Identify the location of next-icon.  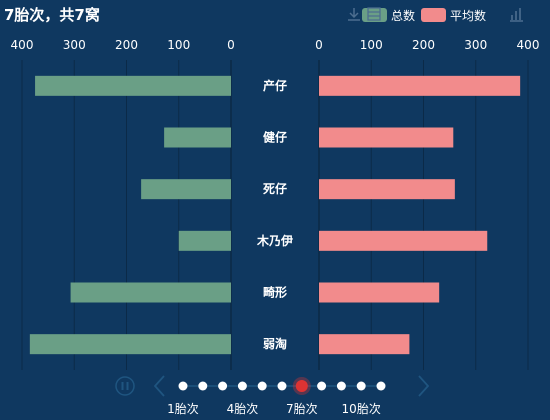
(424, 386).